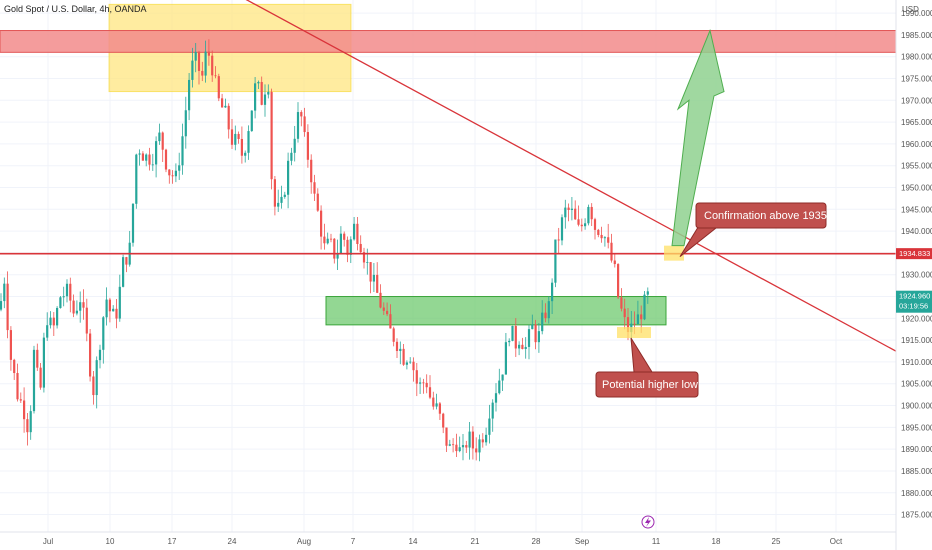 The image size is (932, 550). Describe the element at coordinates (916, 515) in the screenshot. I see `y-tick-label: 1875.000` at that location.